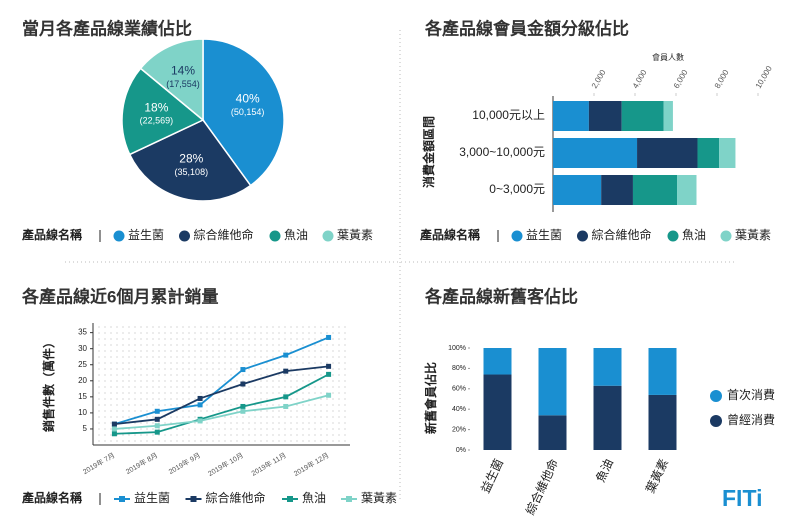 The height and width of the screenshot is (525, 800). What do you see at coordinates (85, 428) in the screenshot?
I see `y-tick-label: 5` at bounding box center [85, 428].